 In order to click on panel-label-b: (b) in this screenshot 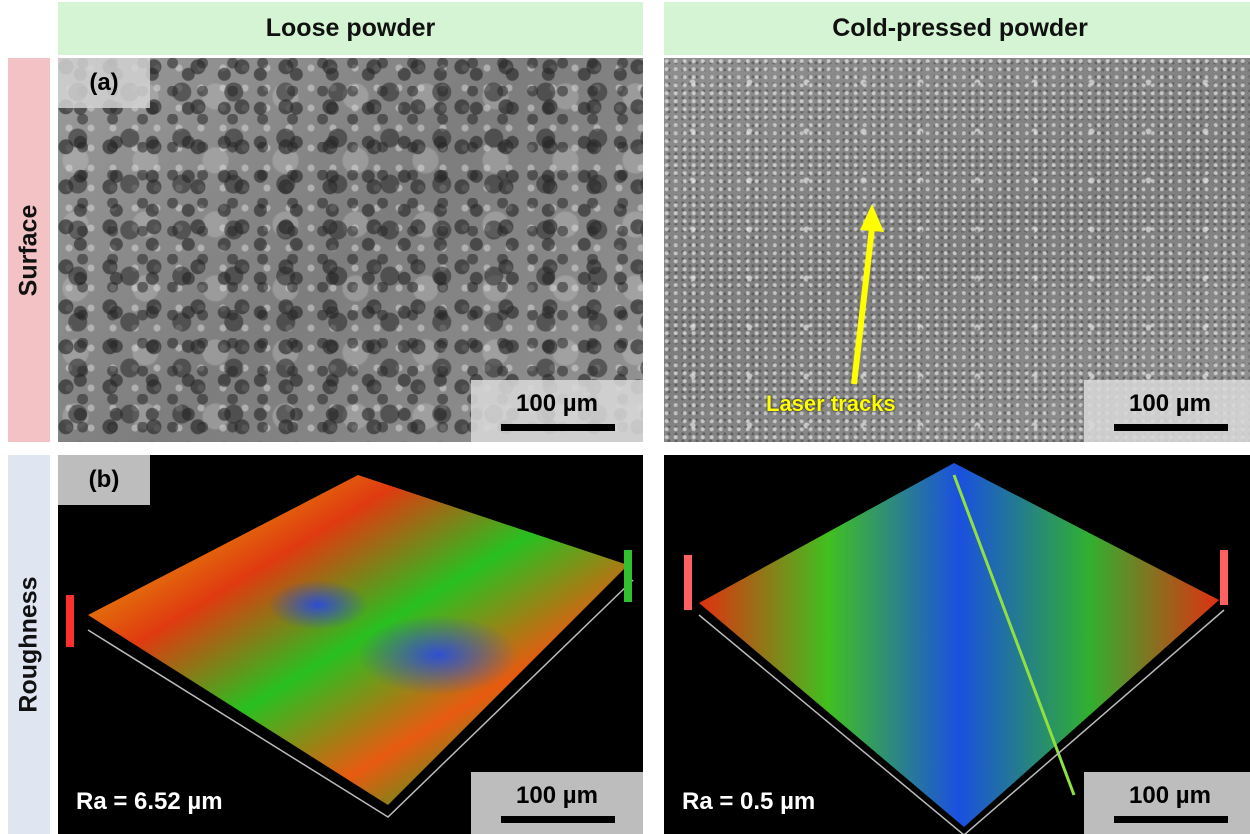, I will do `click(104, 480)`.